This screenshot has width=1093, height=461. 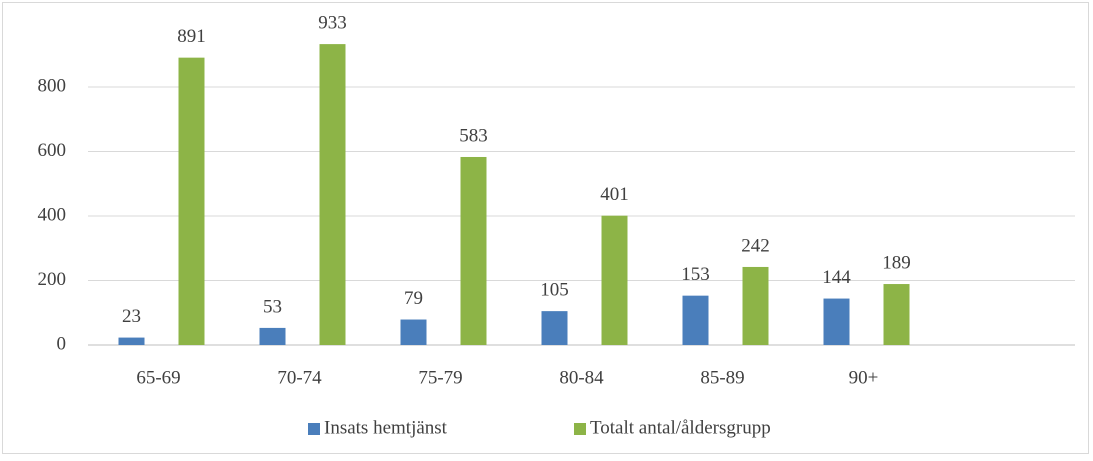 I want to click on data-label: 153, so click(x=695, y=274).